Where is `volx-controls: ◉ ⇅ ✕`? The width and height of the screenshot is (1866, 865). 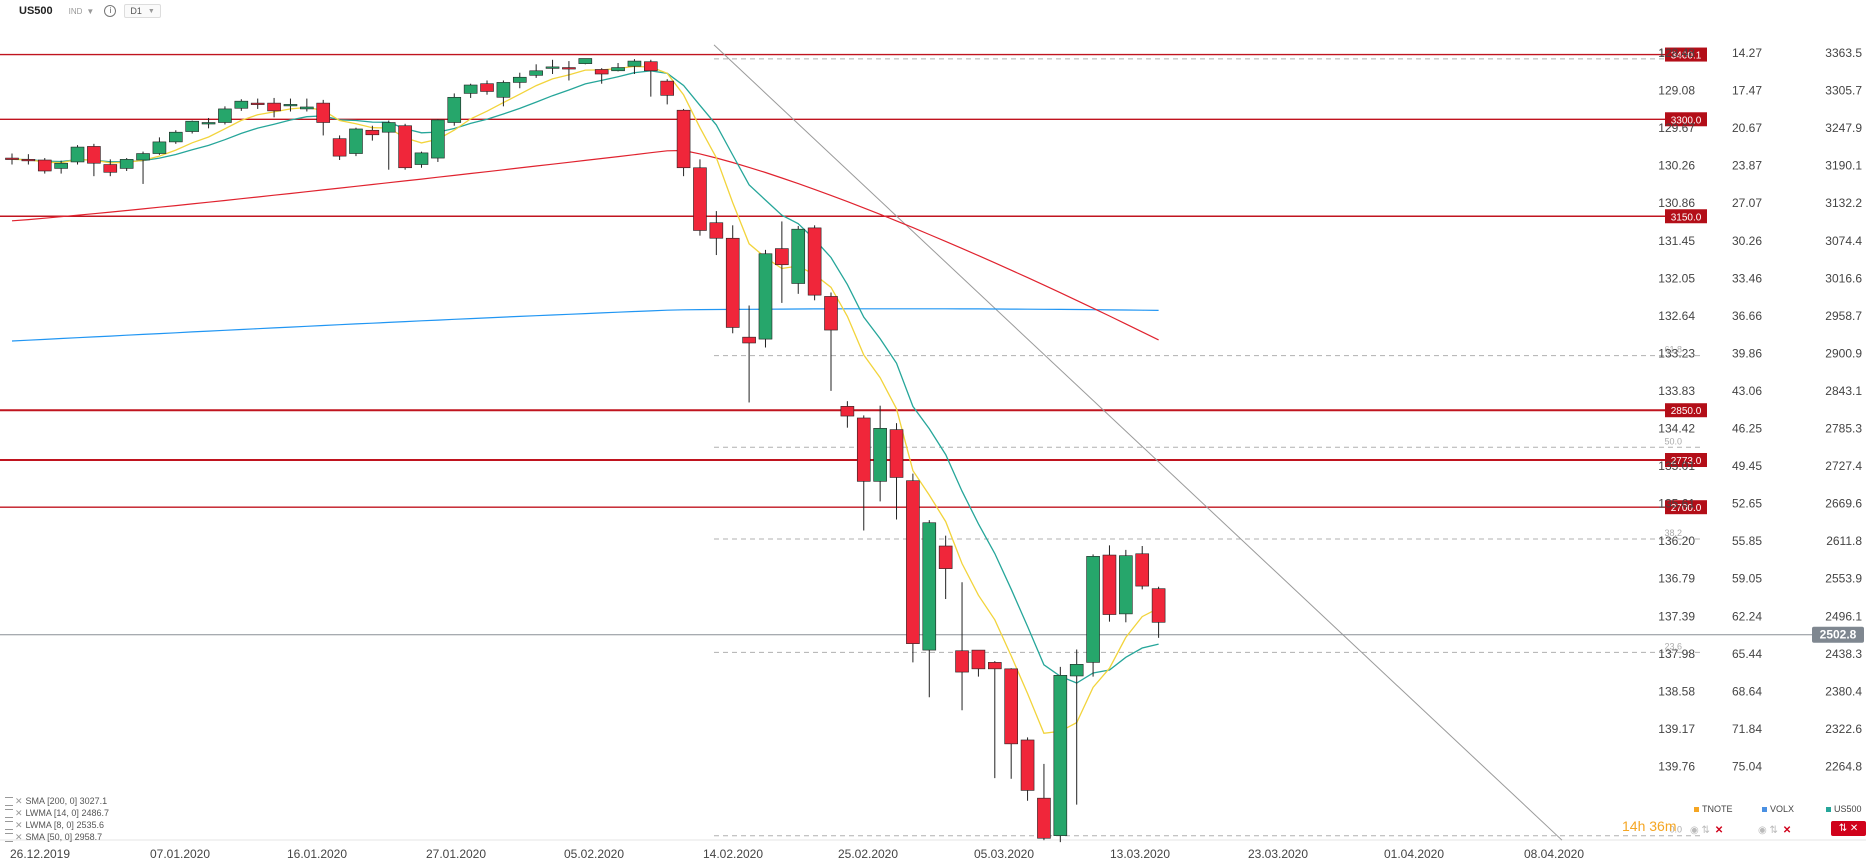
volx-controls: ◉ ⇅ ✕ is located at coordinates (1774, 830).